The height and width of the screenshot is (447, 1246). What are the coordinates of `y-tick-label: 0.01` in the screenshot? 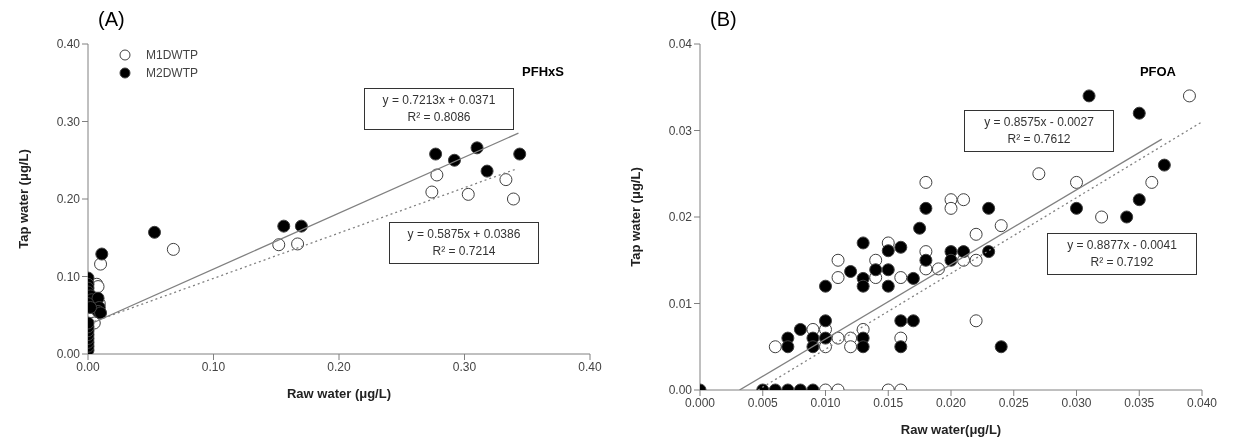 It's located at (680, 303).